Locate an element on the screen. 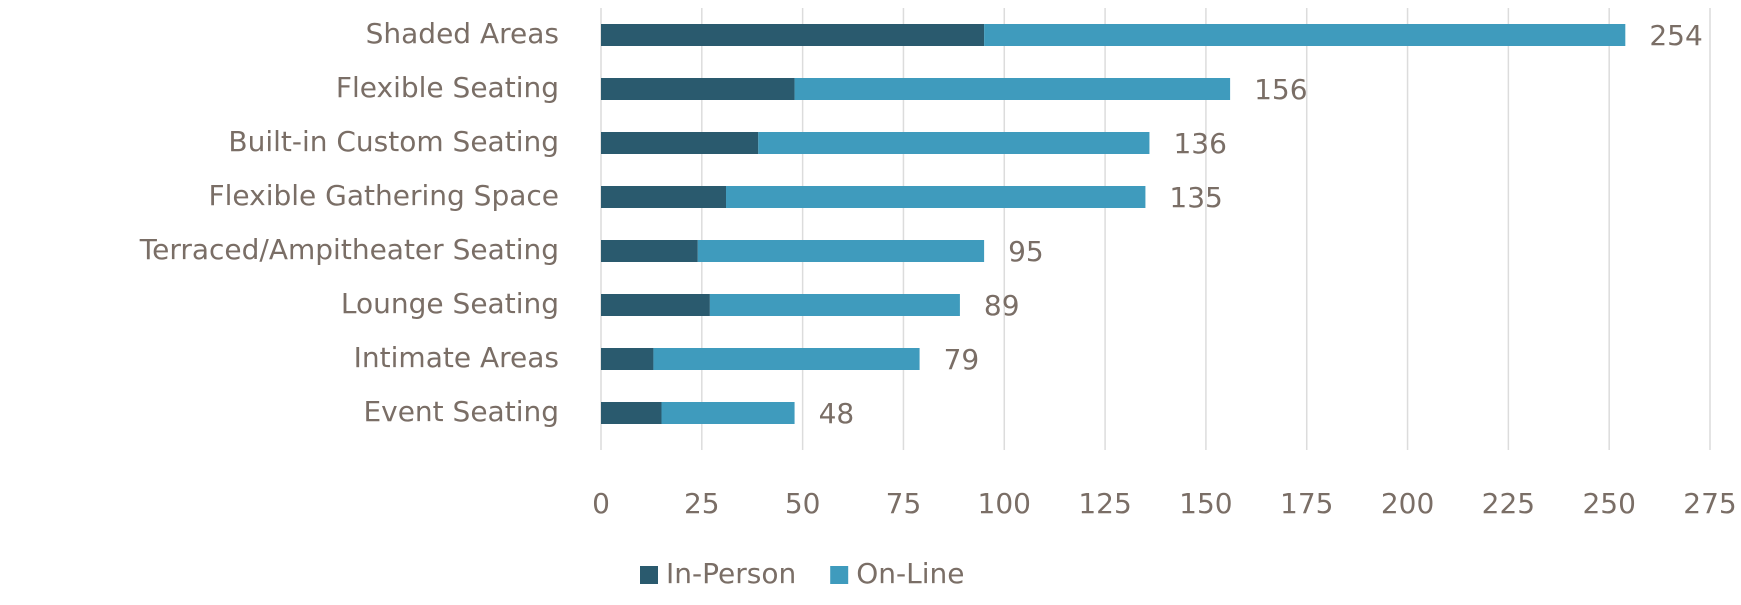 The image size is (1741, 605). x-tick-label: 275 is located at coordinates (1709, 503).